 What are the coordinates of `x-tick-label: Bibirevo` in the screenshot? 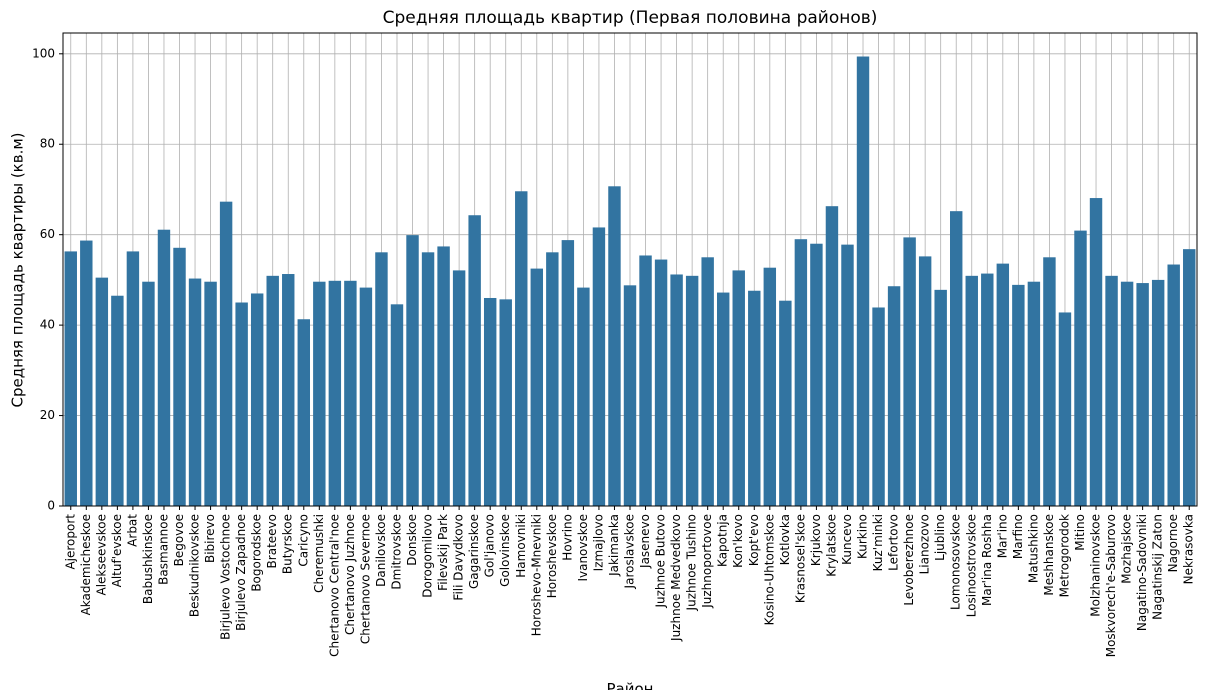 It's located at (210, 538).